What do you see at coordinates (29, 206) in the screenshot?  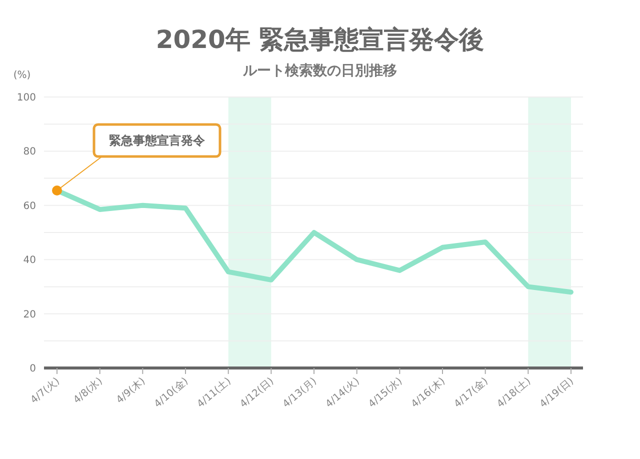 I see `y-tick-label: 60` at bounding box center [29, 206].